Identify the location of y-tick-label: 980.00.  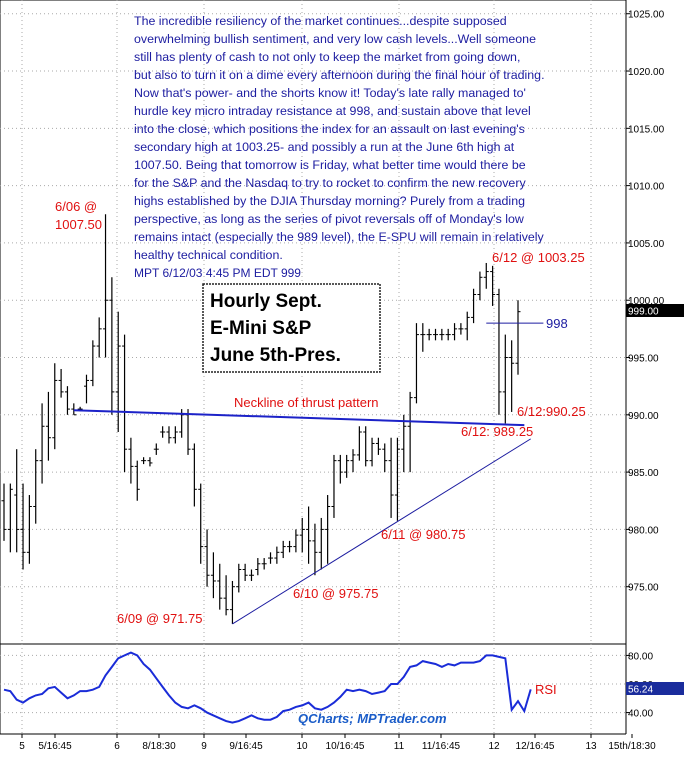
(643, 530).